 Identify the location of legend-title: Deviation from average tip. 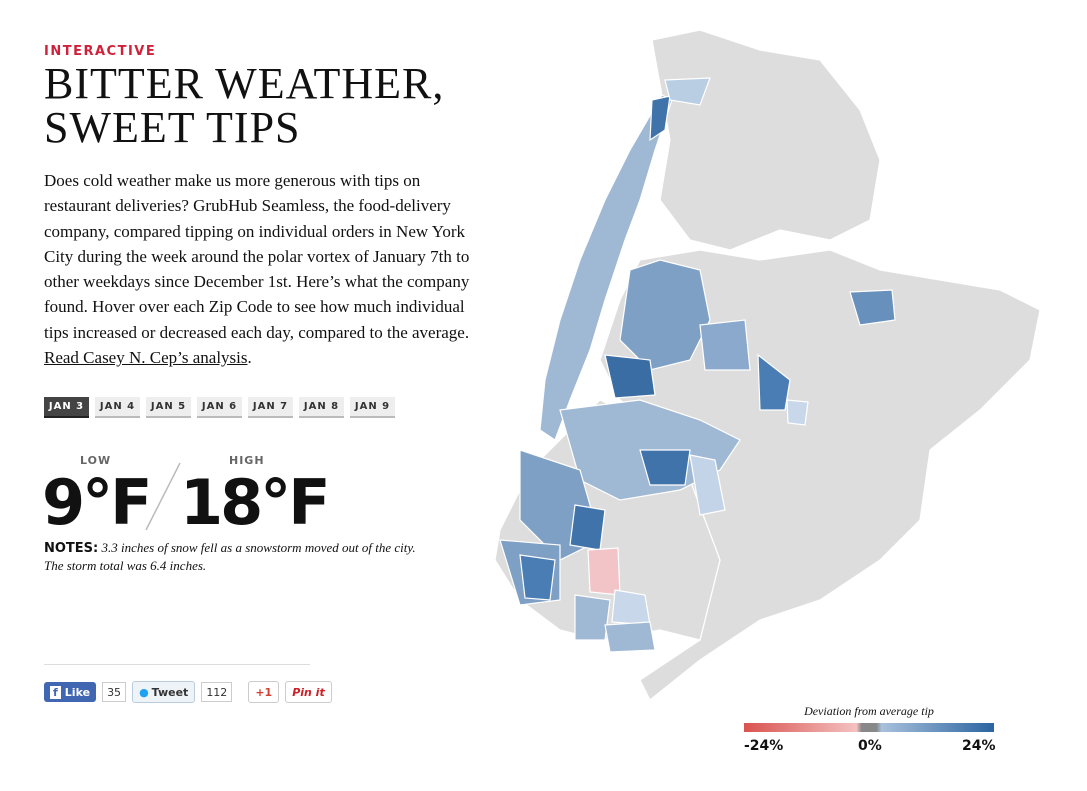
(869, 711).